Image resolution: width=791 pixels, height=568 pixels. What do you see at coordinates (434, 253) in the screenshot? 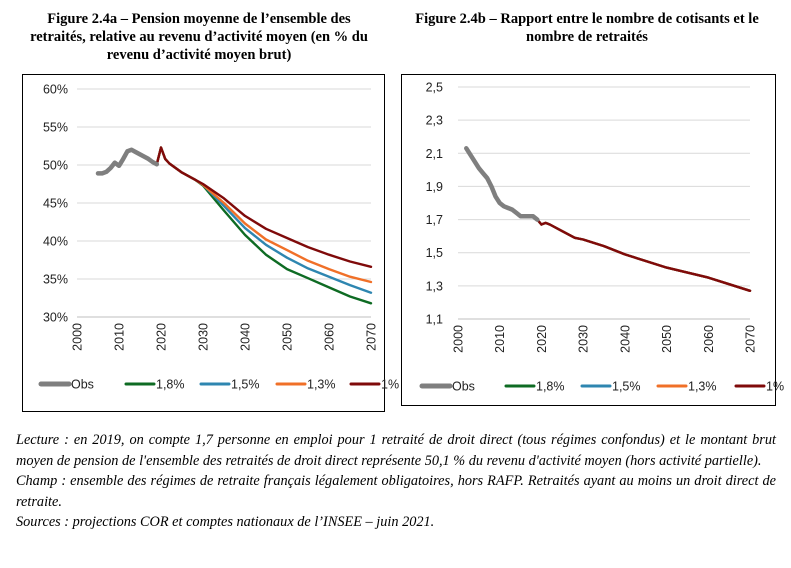
I see `y-tick-label: 1,5` at bounding box center [434, 253].